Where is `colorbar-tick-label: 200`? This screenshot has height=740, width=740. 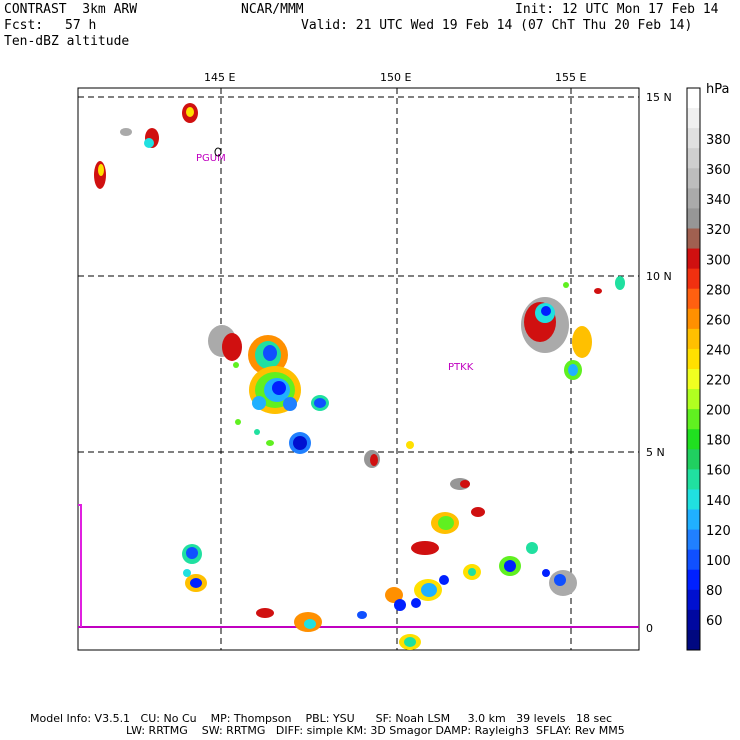 colorbar-tick-label: 200 is located at coordinates (718, 411).